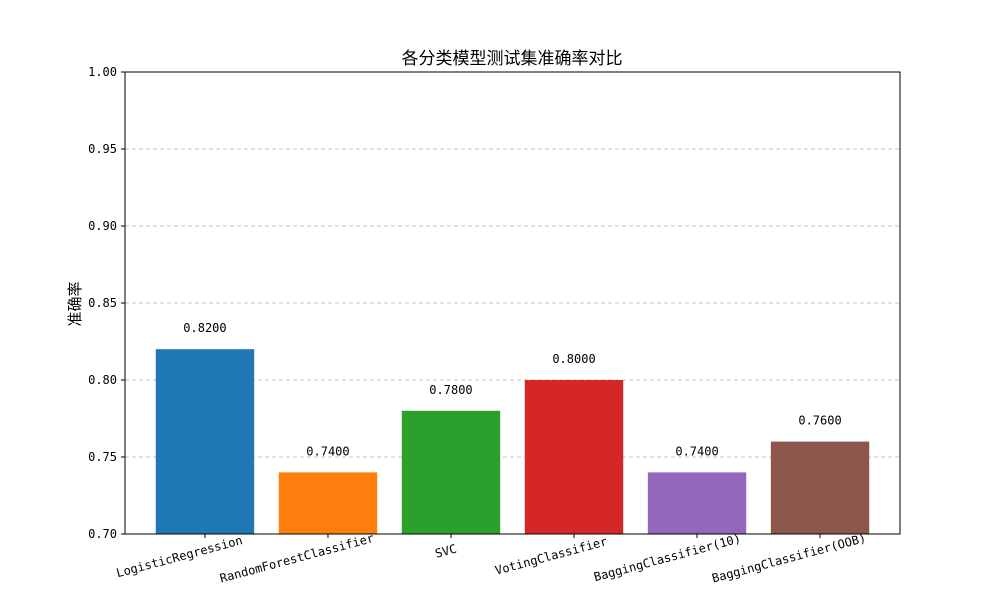  I want to click on y-tick-label: 0.90, so click(102, 226).